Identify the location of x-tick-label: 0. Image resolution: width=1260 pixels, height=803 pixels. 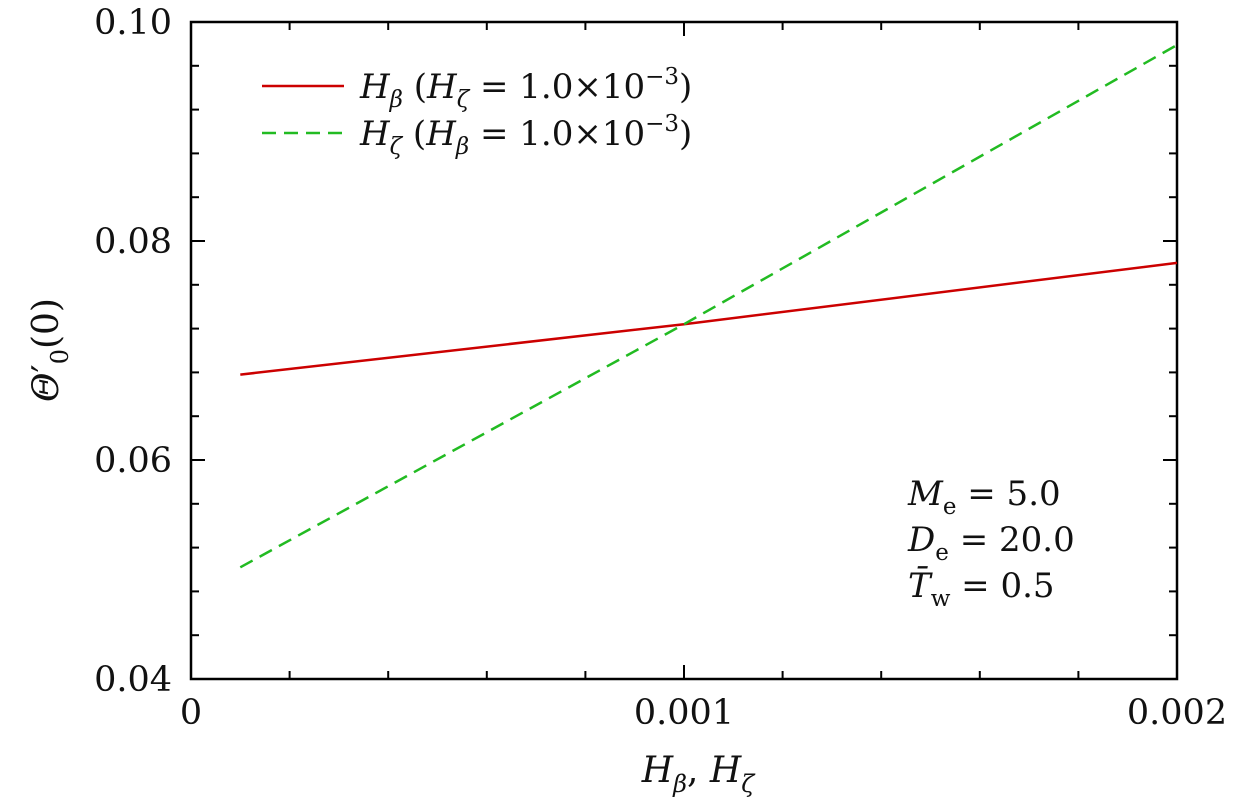
(191, 713).